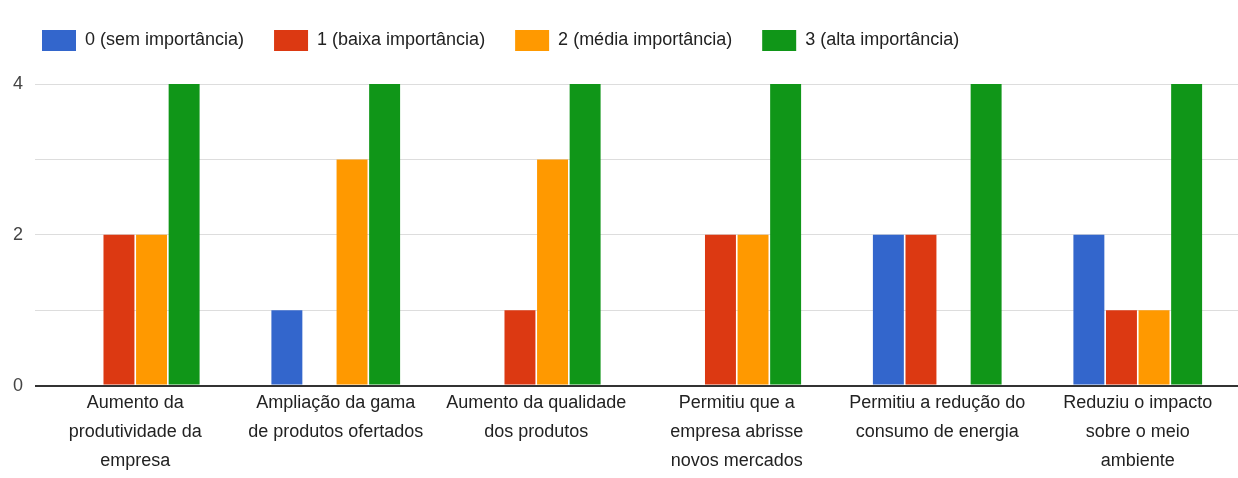  Describe the element at coordinates (401, 39) in the screenshot. I see `legend-label: 1 (baixa importância)` at that location.